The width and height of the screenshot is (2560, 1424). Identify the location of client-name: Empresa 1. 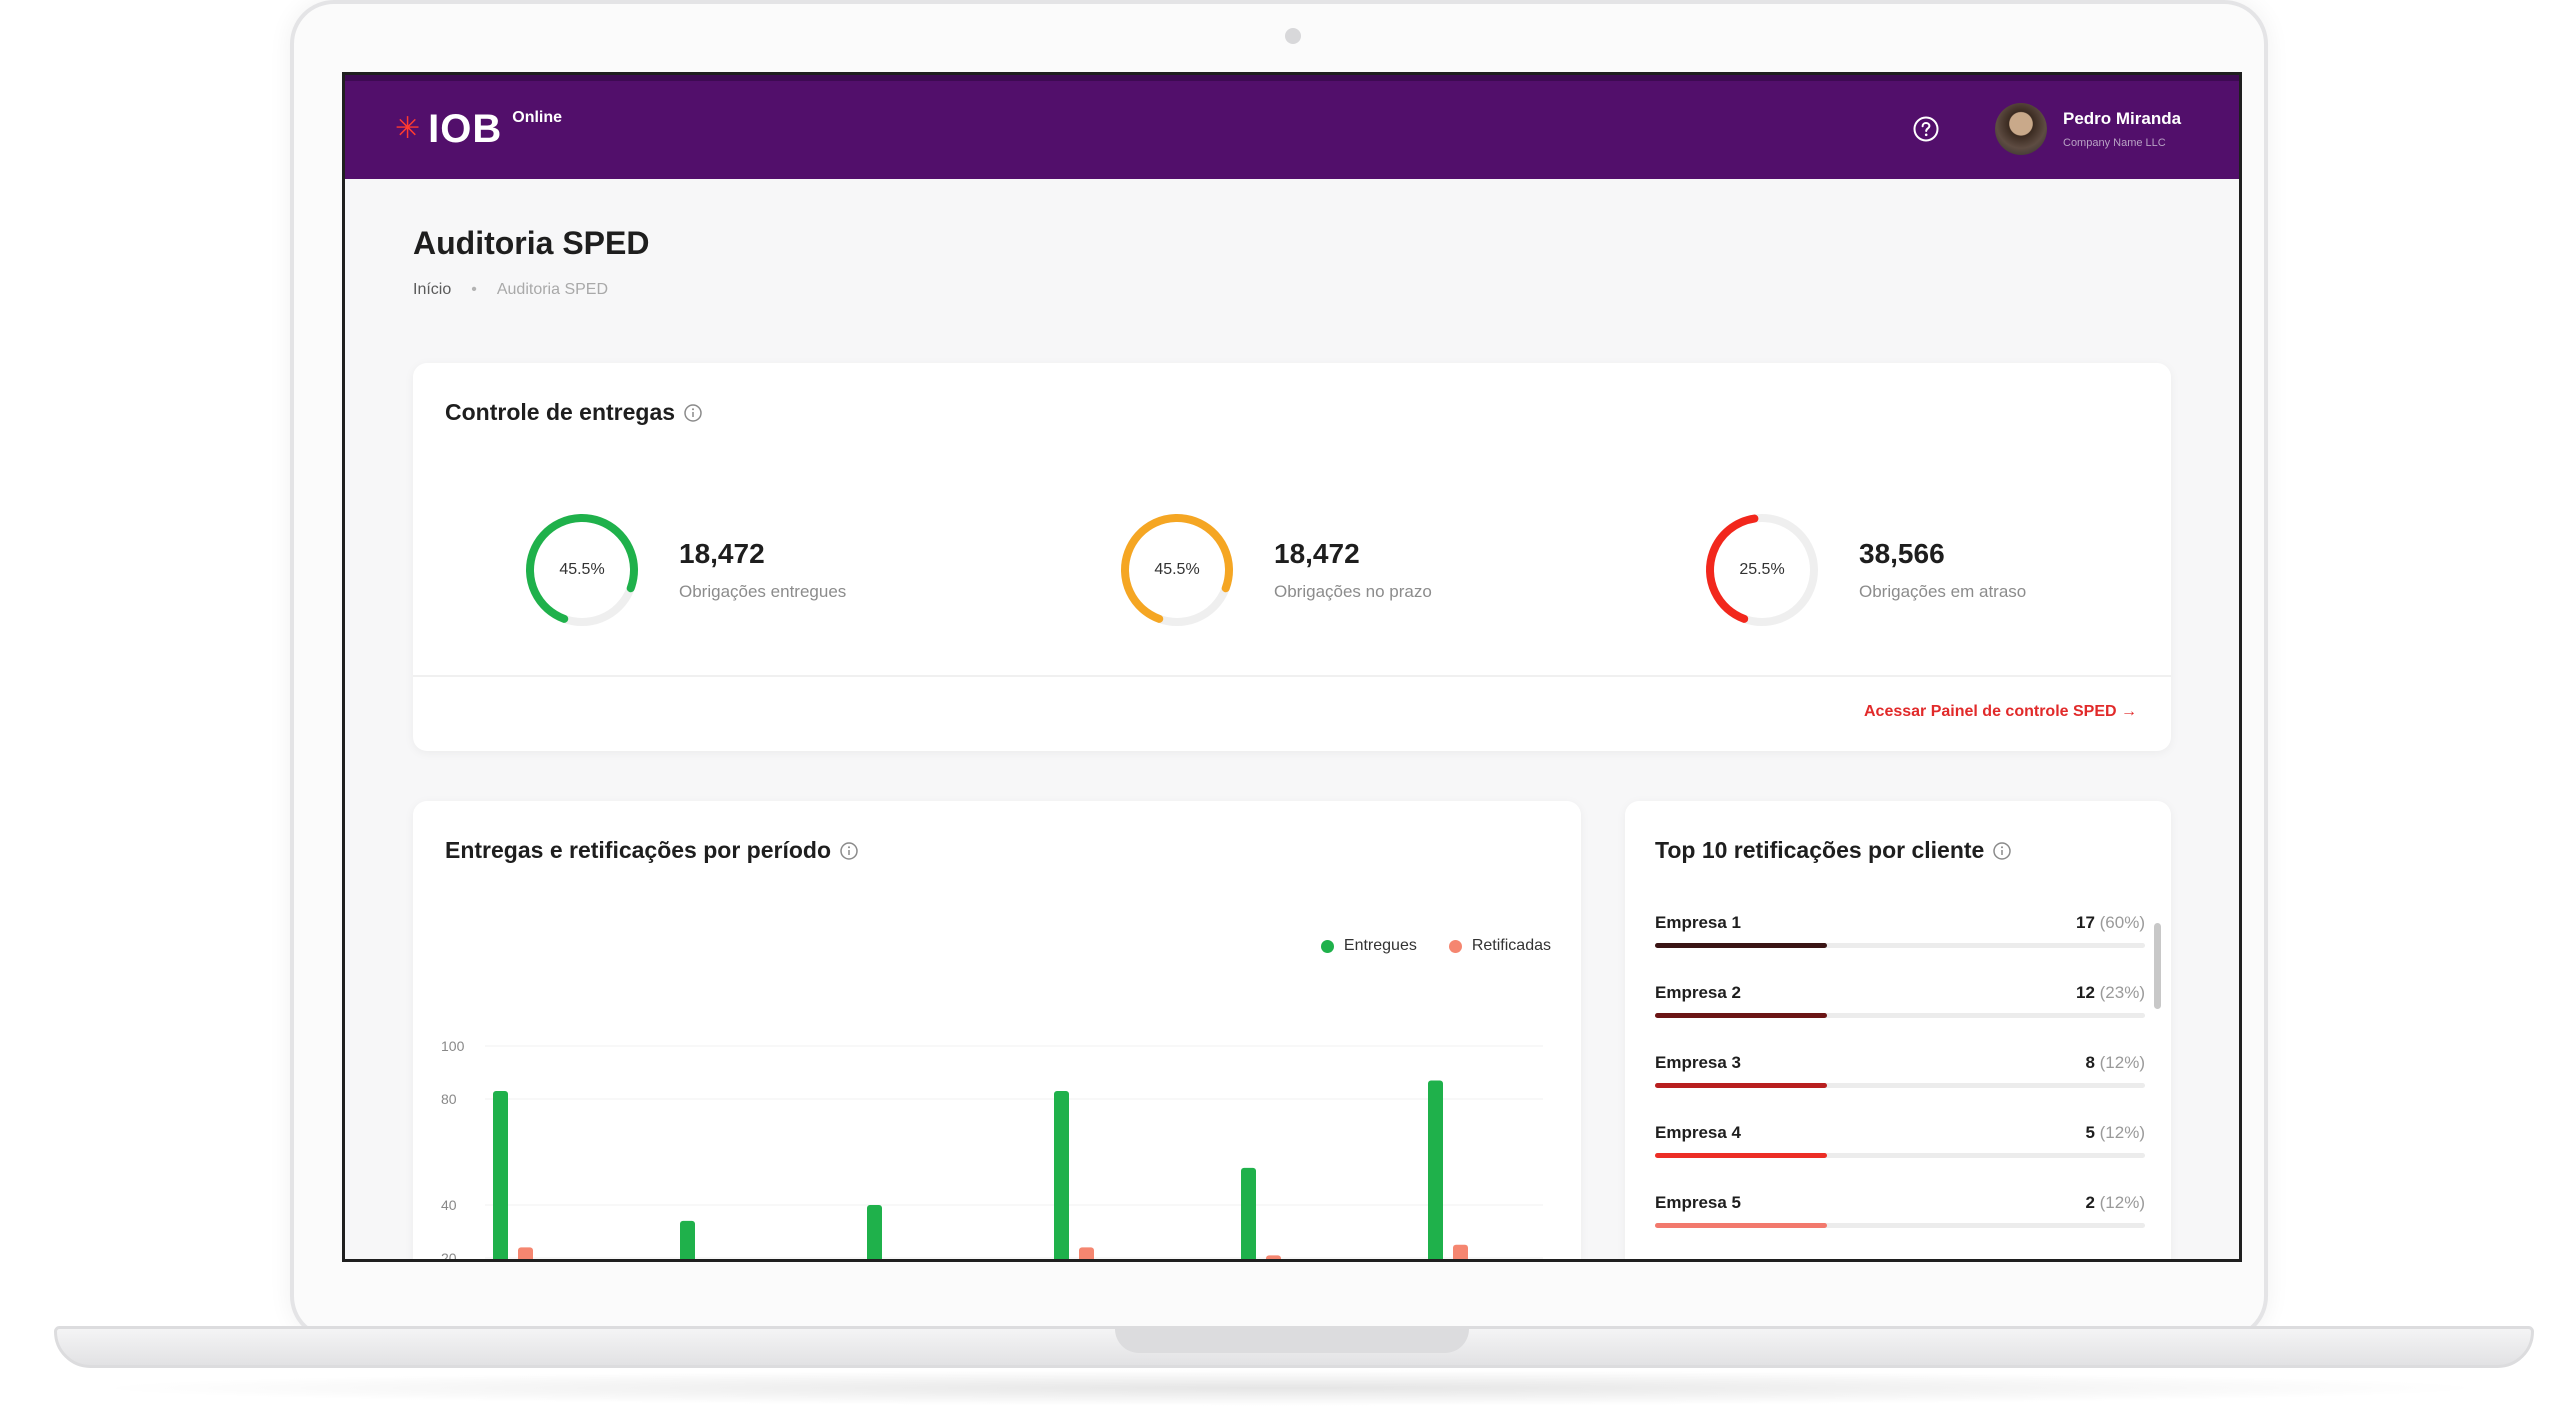
(1698, 922).